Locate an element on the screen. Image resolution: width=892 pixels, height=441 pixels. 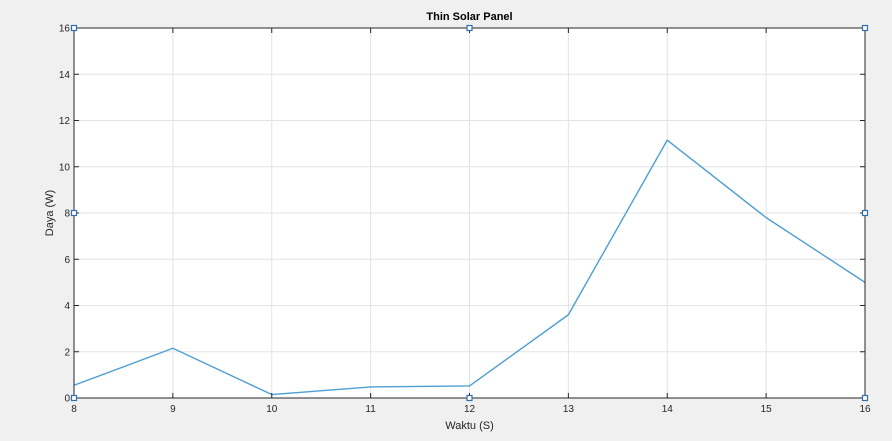
x-tick-label: 12 is located at coordinates (470, 409).